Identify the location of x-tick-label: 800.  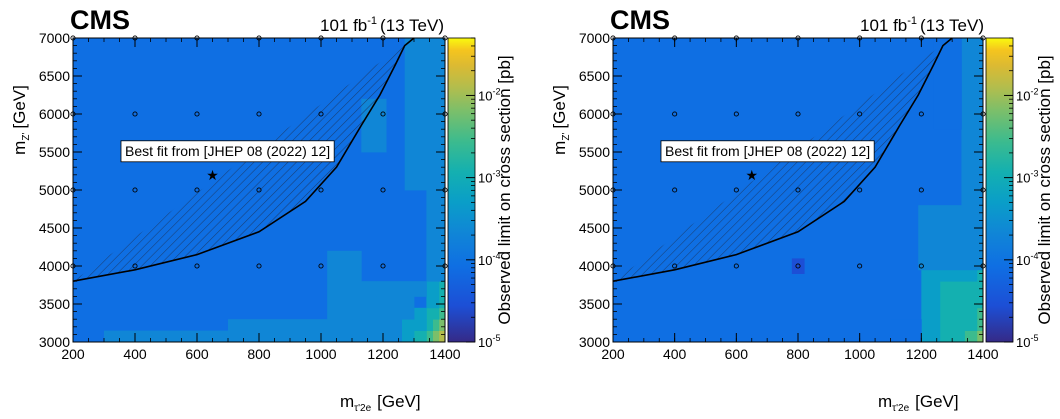
(259, 354).